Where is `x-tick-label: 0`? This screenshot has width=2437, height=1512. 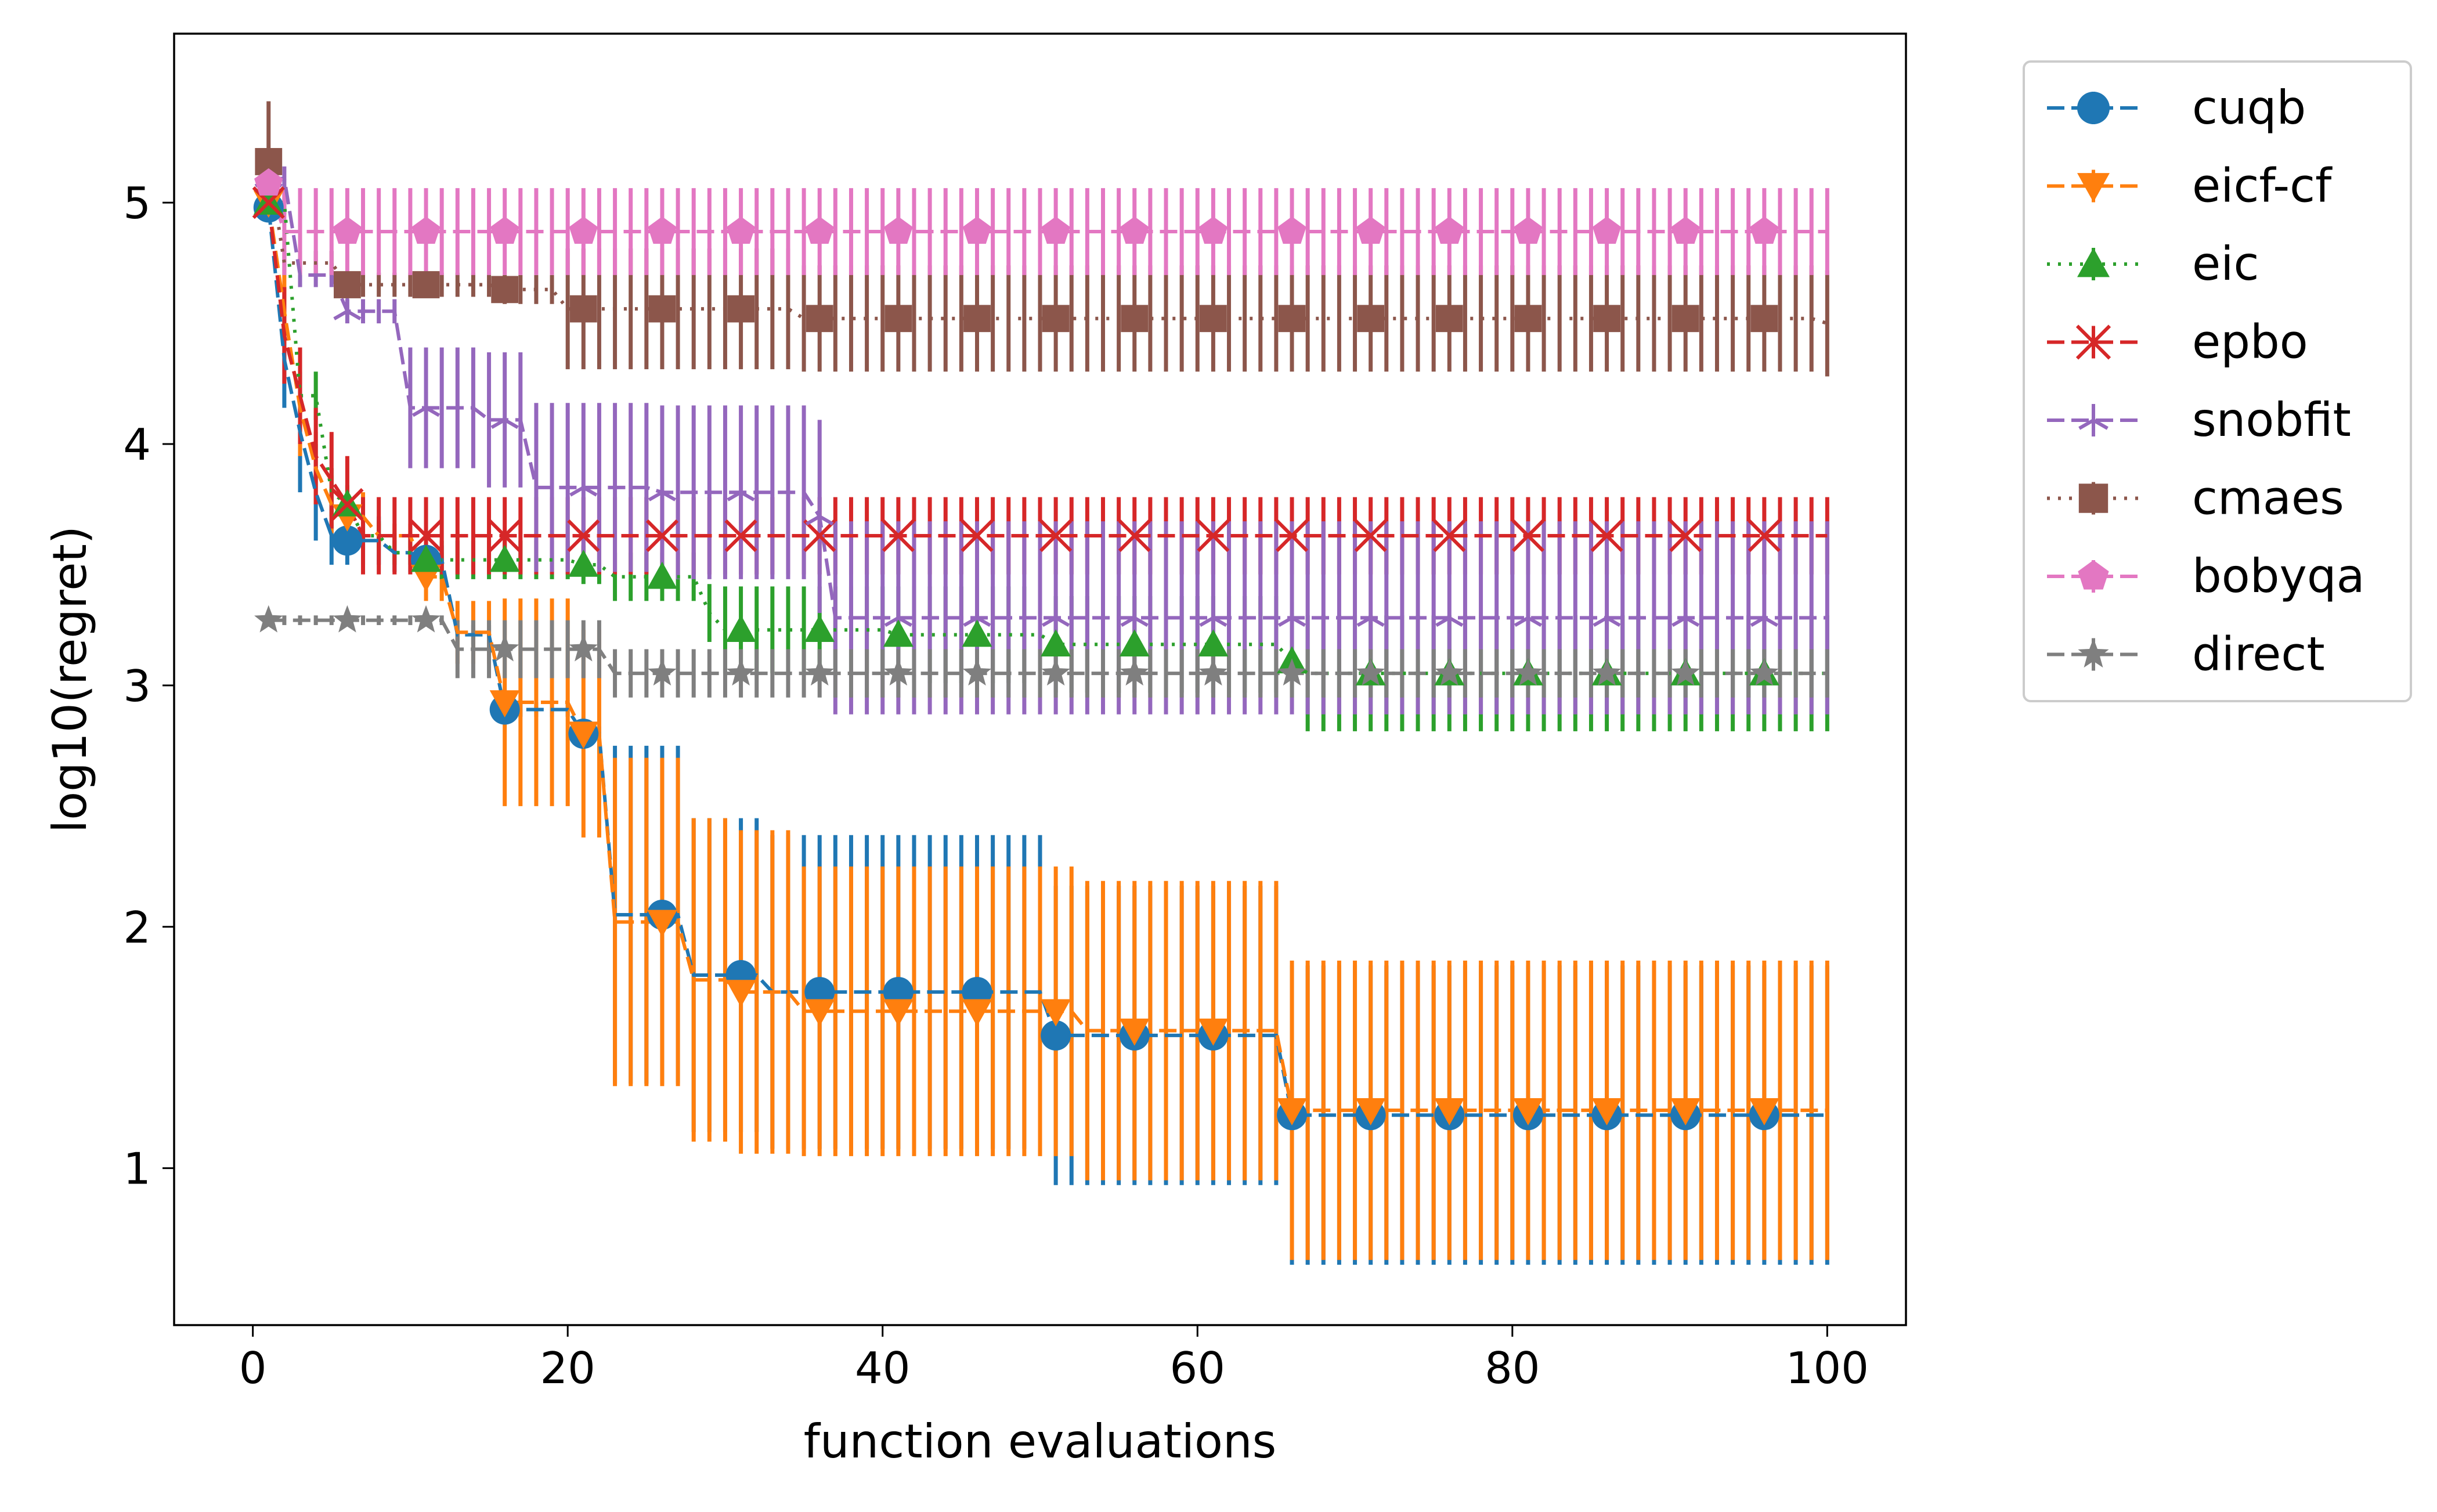
x-tick-label: 0 is located at coordinates (253, 1369).